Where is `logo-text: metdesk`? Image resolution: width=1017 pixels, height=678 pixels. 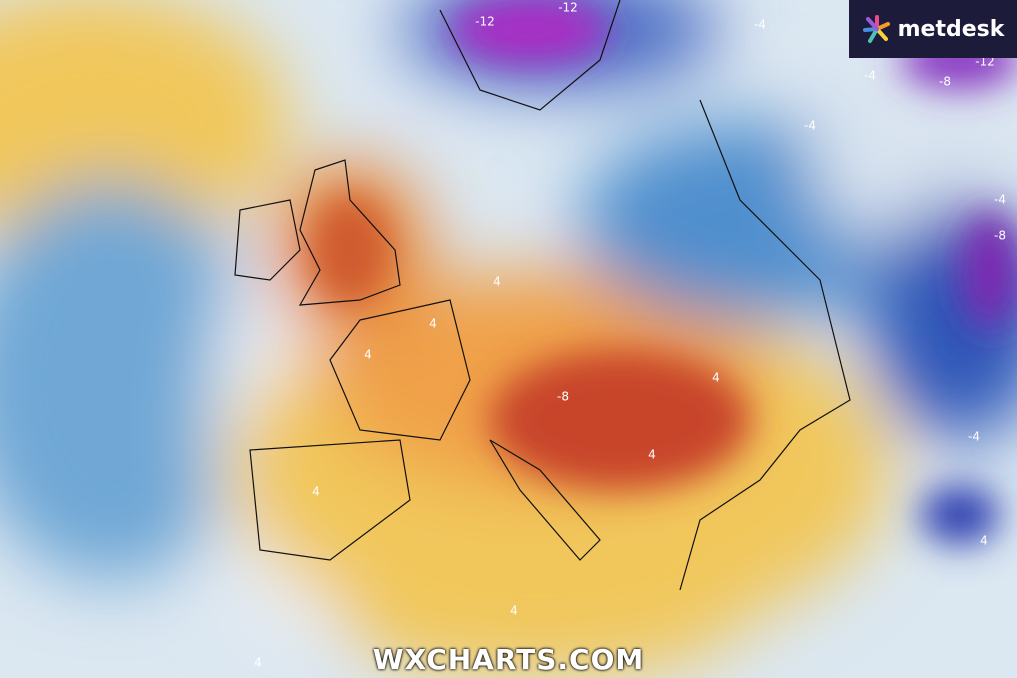
logo-text: metdesk is located at coordinates (951, 29).